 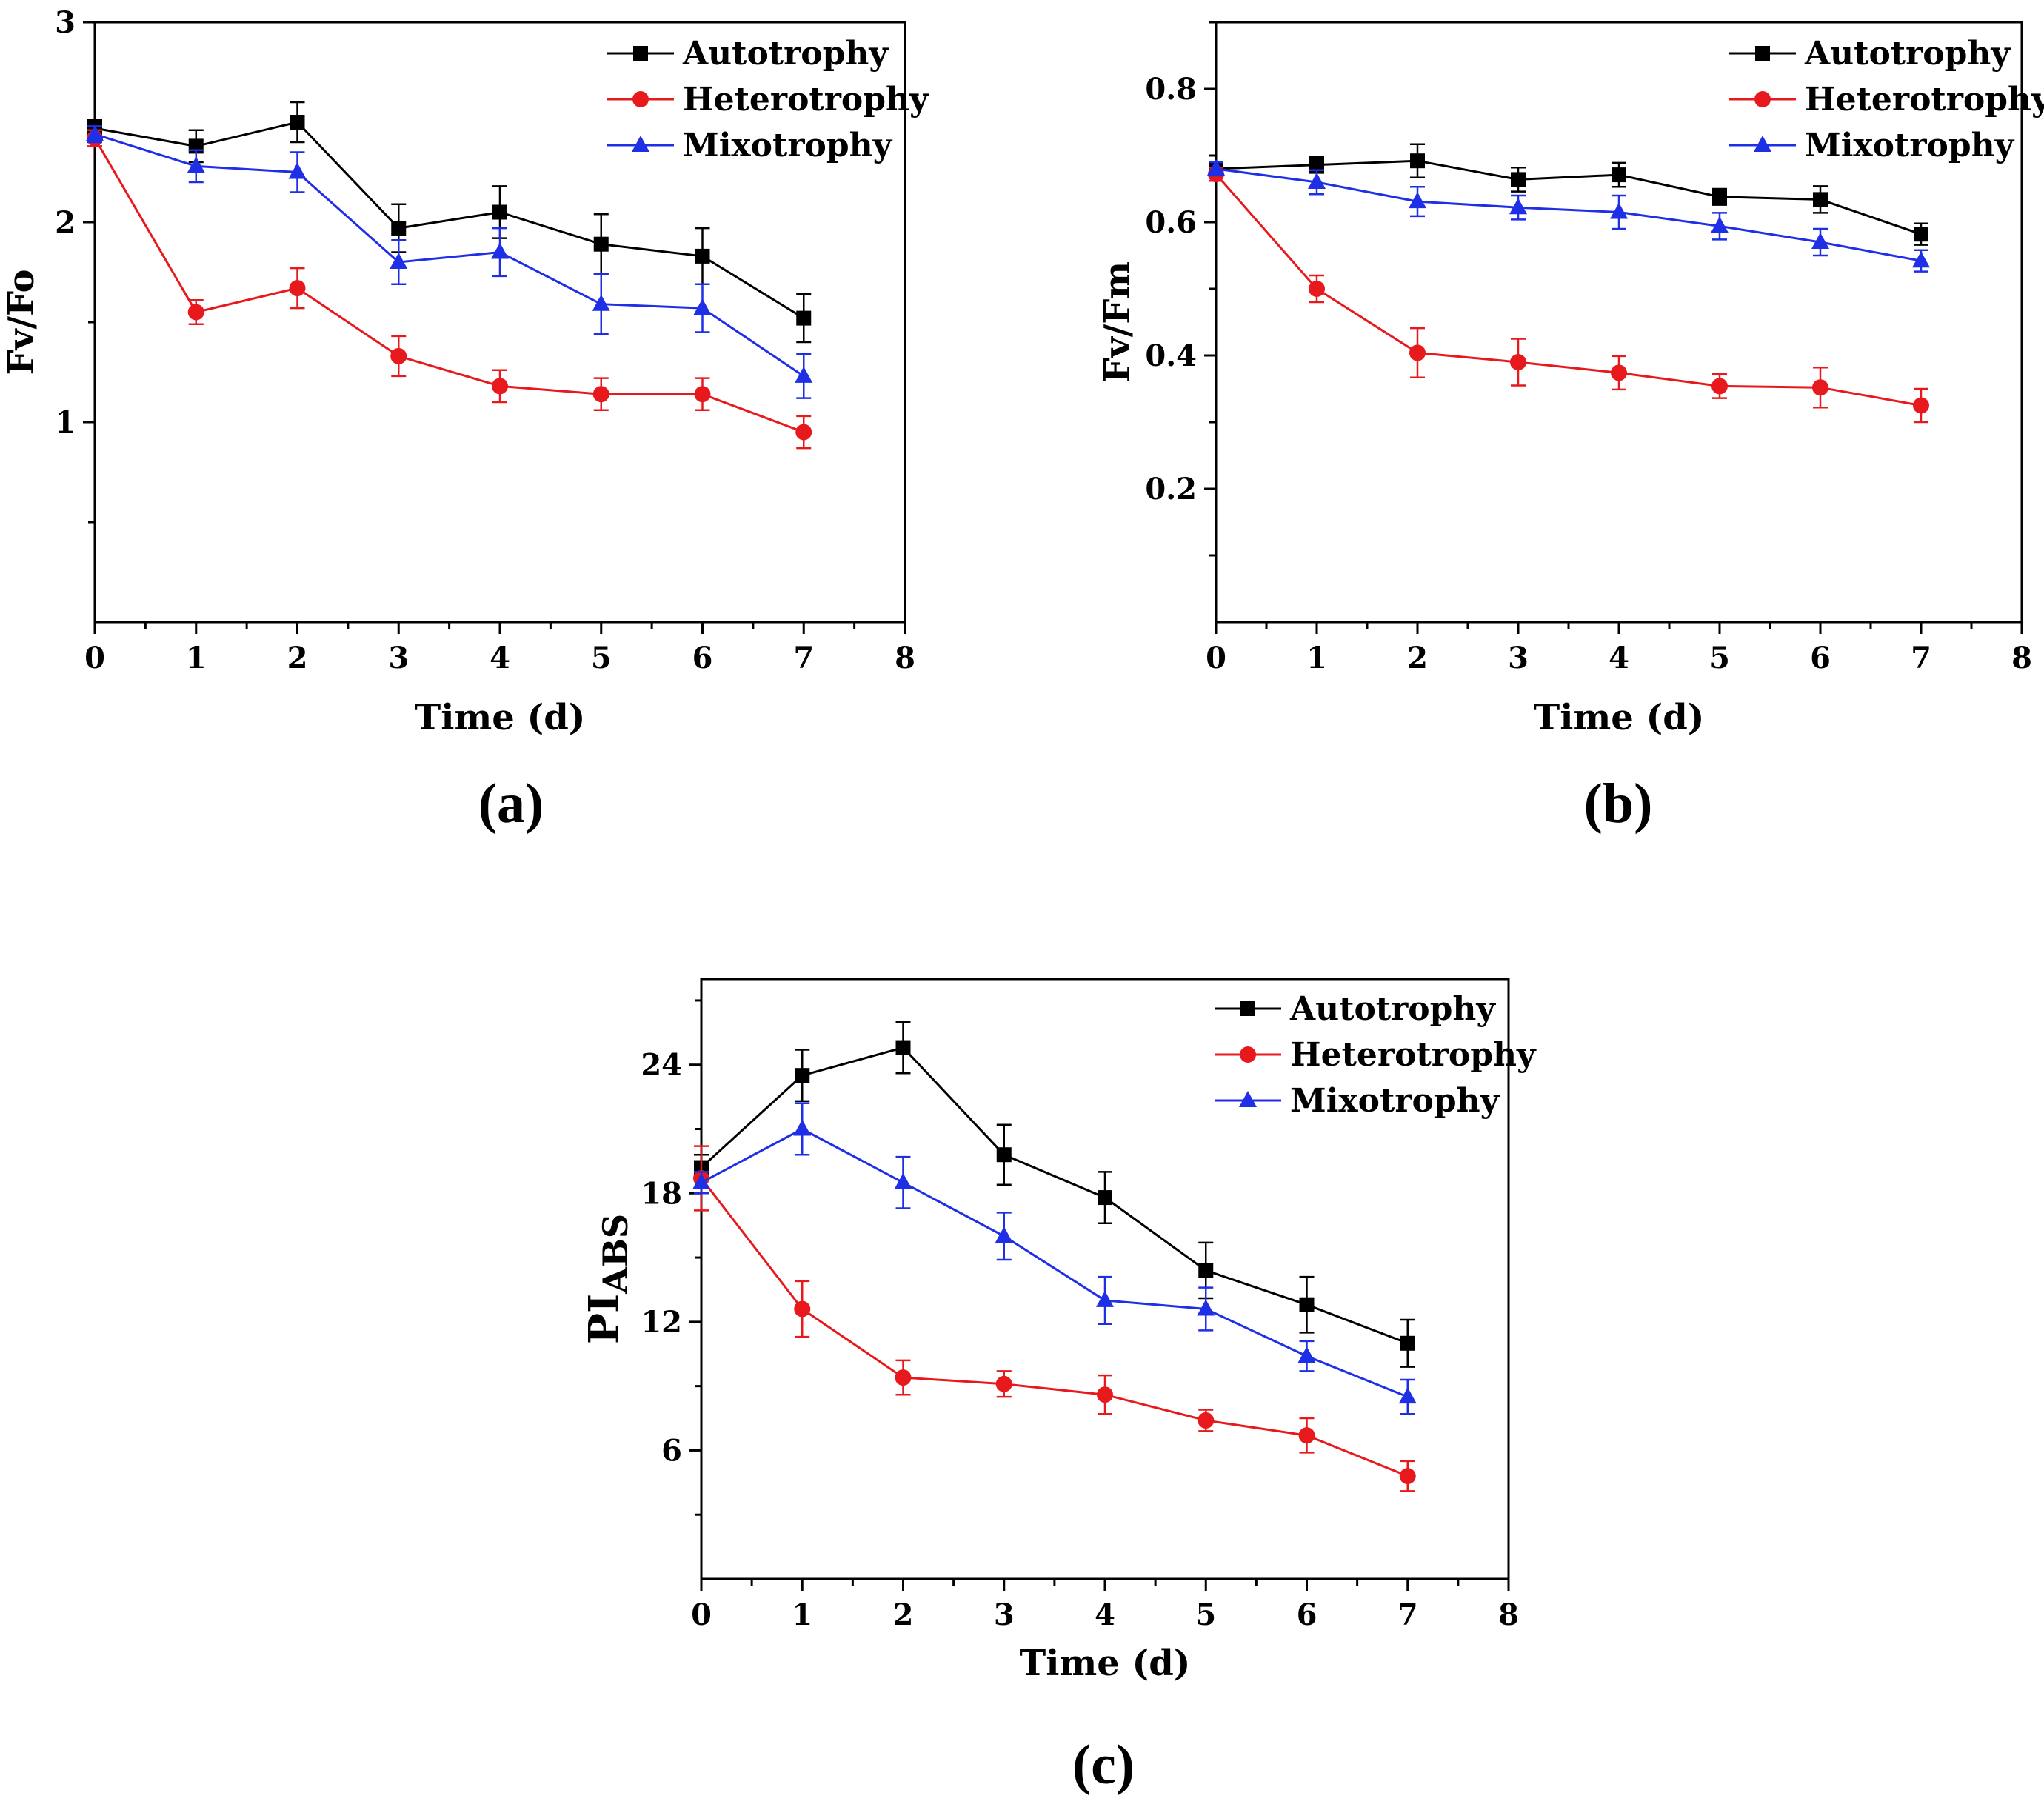 What do you see at coordinates (615, 1254) in the screenshot?
I see `y-axis-label-sub: ABS` at bounding box center [615, 1254].